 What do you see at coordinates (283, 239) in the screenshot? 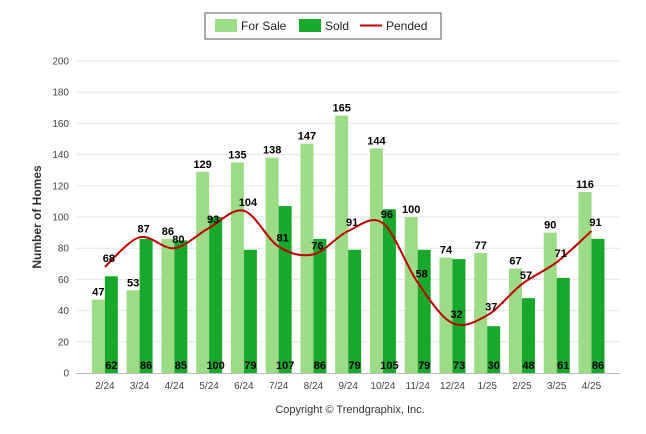
I see `data-label-pended: 81` at bounding box center [283, 239].